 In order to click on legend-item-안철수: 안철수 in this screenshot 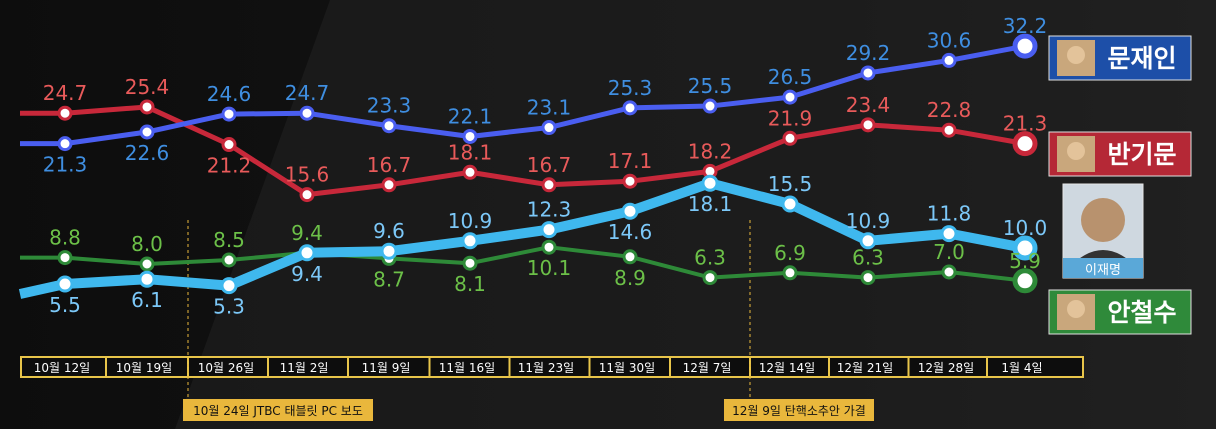, I will do `click(1120, 312)`.